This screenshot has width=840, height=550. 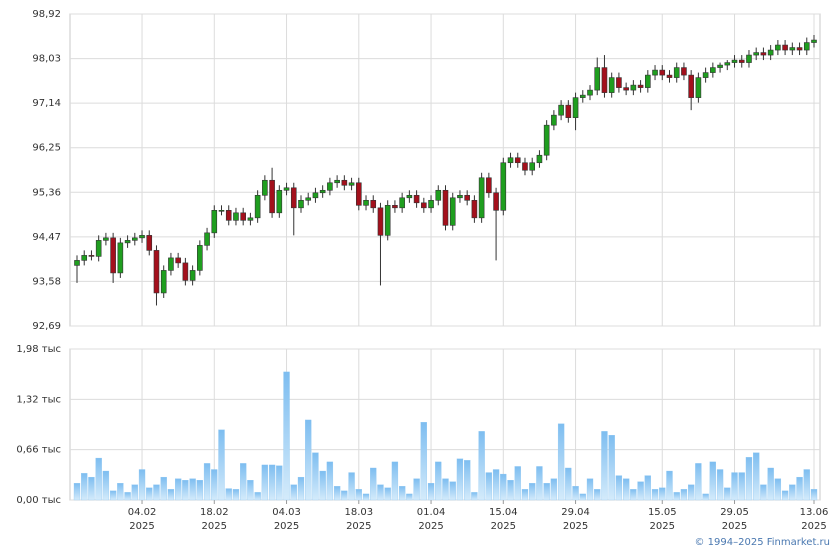 What do you see at coordinates (38, 500) in the screenshot?
I see `y2-tick-label: 0,00 тыс` at bounding box center [38, 500].